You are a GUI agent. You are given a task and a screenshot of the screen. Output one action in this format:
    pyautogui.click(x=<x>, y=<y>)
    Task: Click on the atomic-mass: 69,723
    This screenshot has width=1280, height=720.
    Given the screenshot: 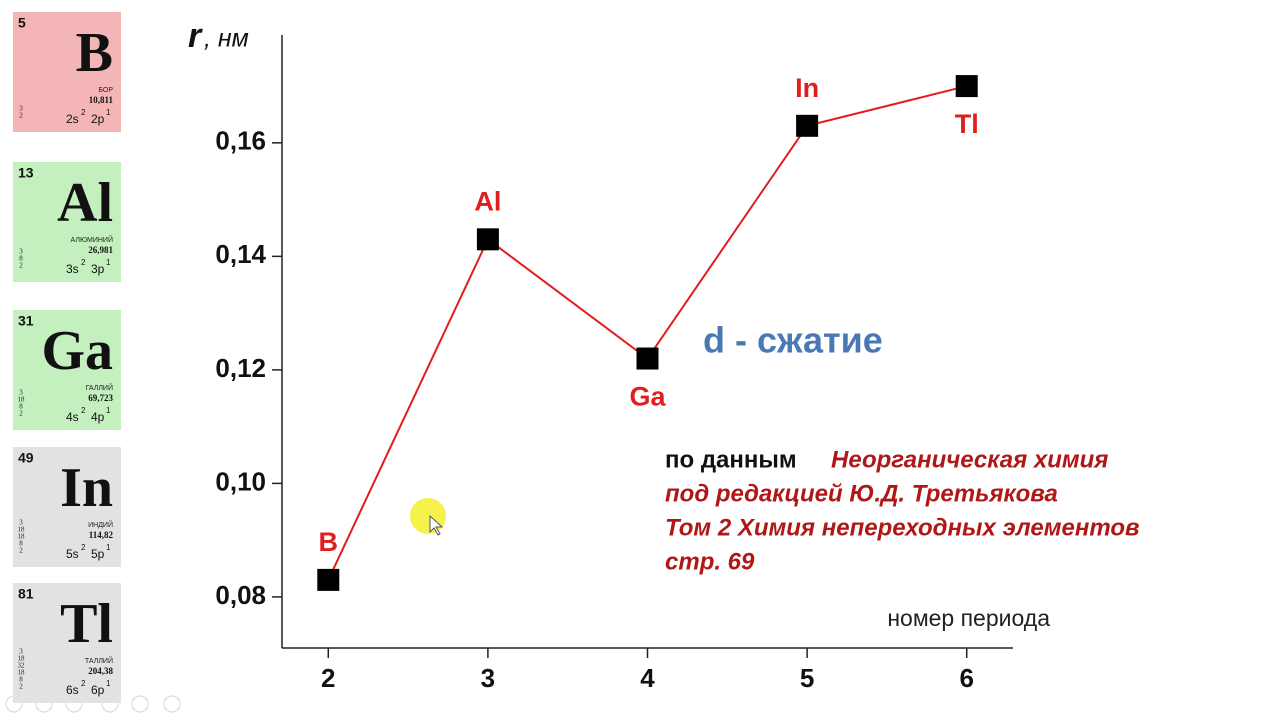 What is the action you would take?
    pyautogui.click(x=100, y=398)
    